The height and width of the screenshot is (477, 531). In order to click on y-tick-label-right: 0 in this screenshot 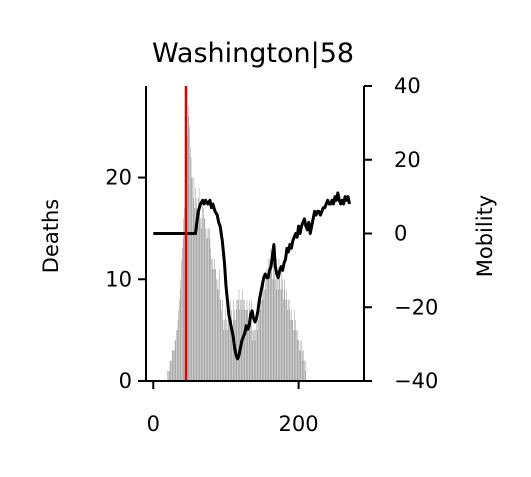, I will do `click(400, 234)`.